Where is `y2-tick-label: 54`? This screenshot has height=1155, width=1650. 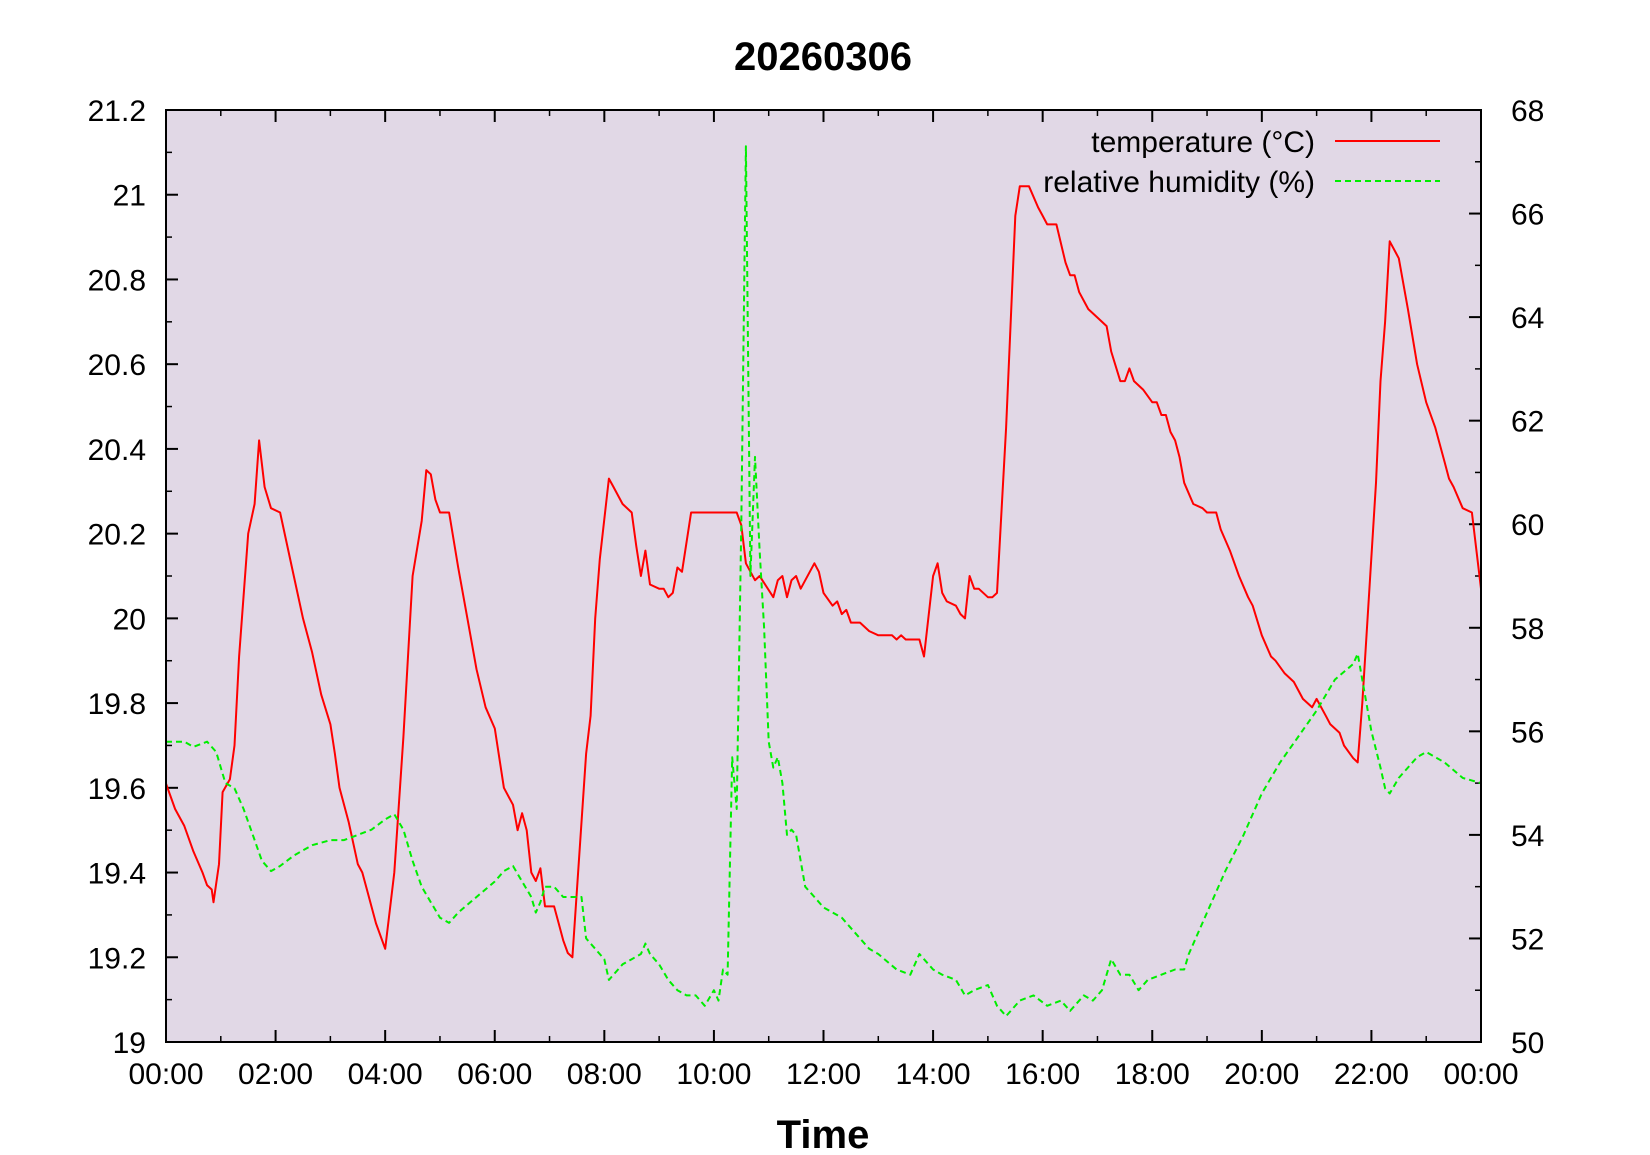 y2-tick-label: 54 is located at coordinates (1527, 836).